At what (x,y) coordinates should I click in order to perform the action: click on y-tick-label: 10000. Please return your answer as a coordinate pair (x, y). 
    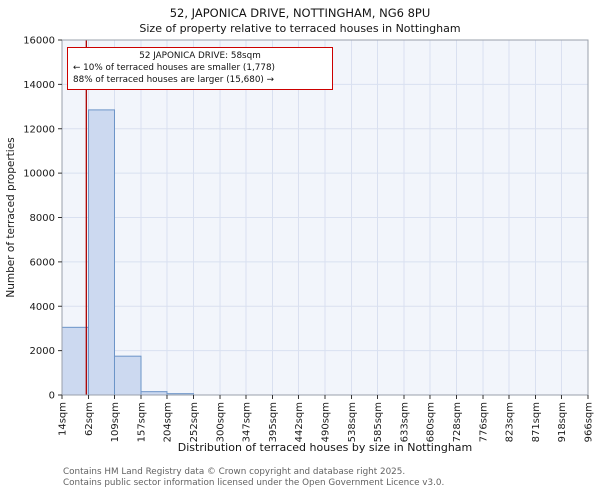
    Looking at the image, I should click on (39, 174).